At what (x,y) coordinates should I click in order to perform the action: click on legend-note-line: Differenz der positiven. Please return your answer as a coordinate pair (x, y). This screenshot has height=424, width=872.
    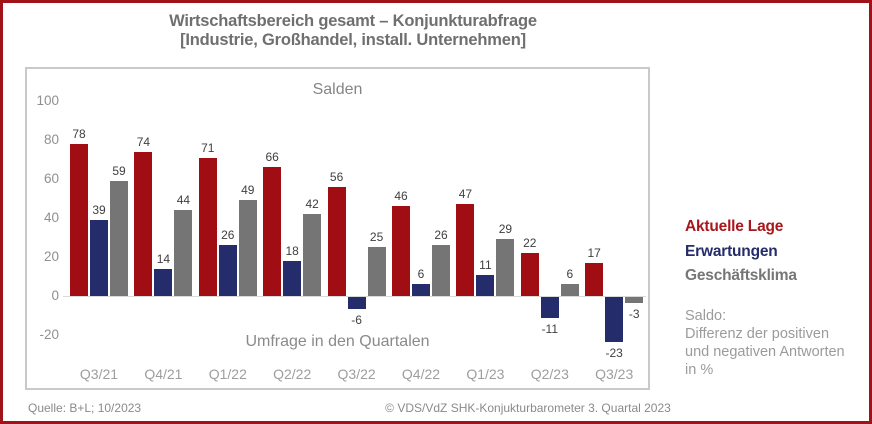
    Looking at the image, I should click on (757, 334).